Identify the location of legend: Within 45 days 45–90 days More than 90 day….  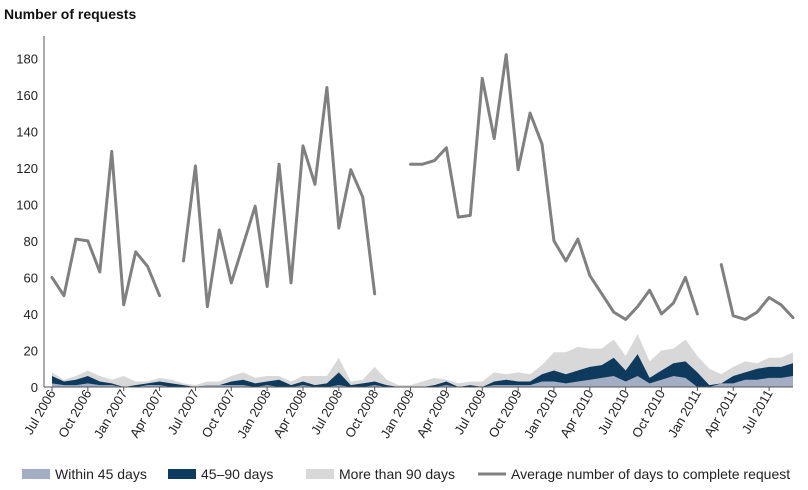
(406, 474).